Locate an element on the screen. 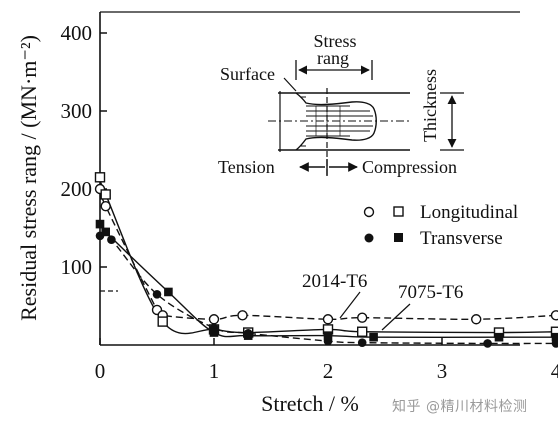 The image size is (558, 430). y-tick-label-1: 200 is located at coordinates (77, 189).